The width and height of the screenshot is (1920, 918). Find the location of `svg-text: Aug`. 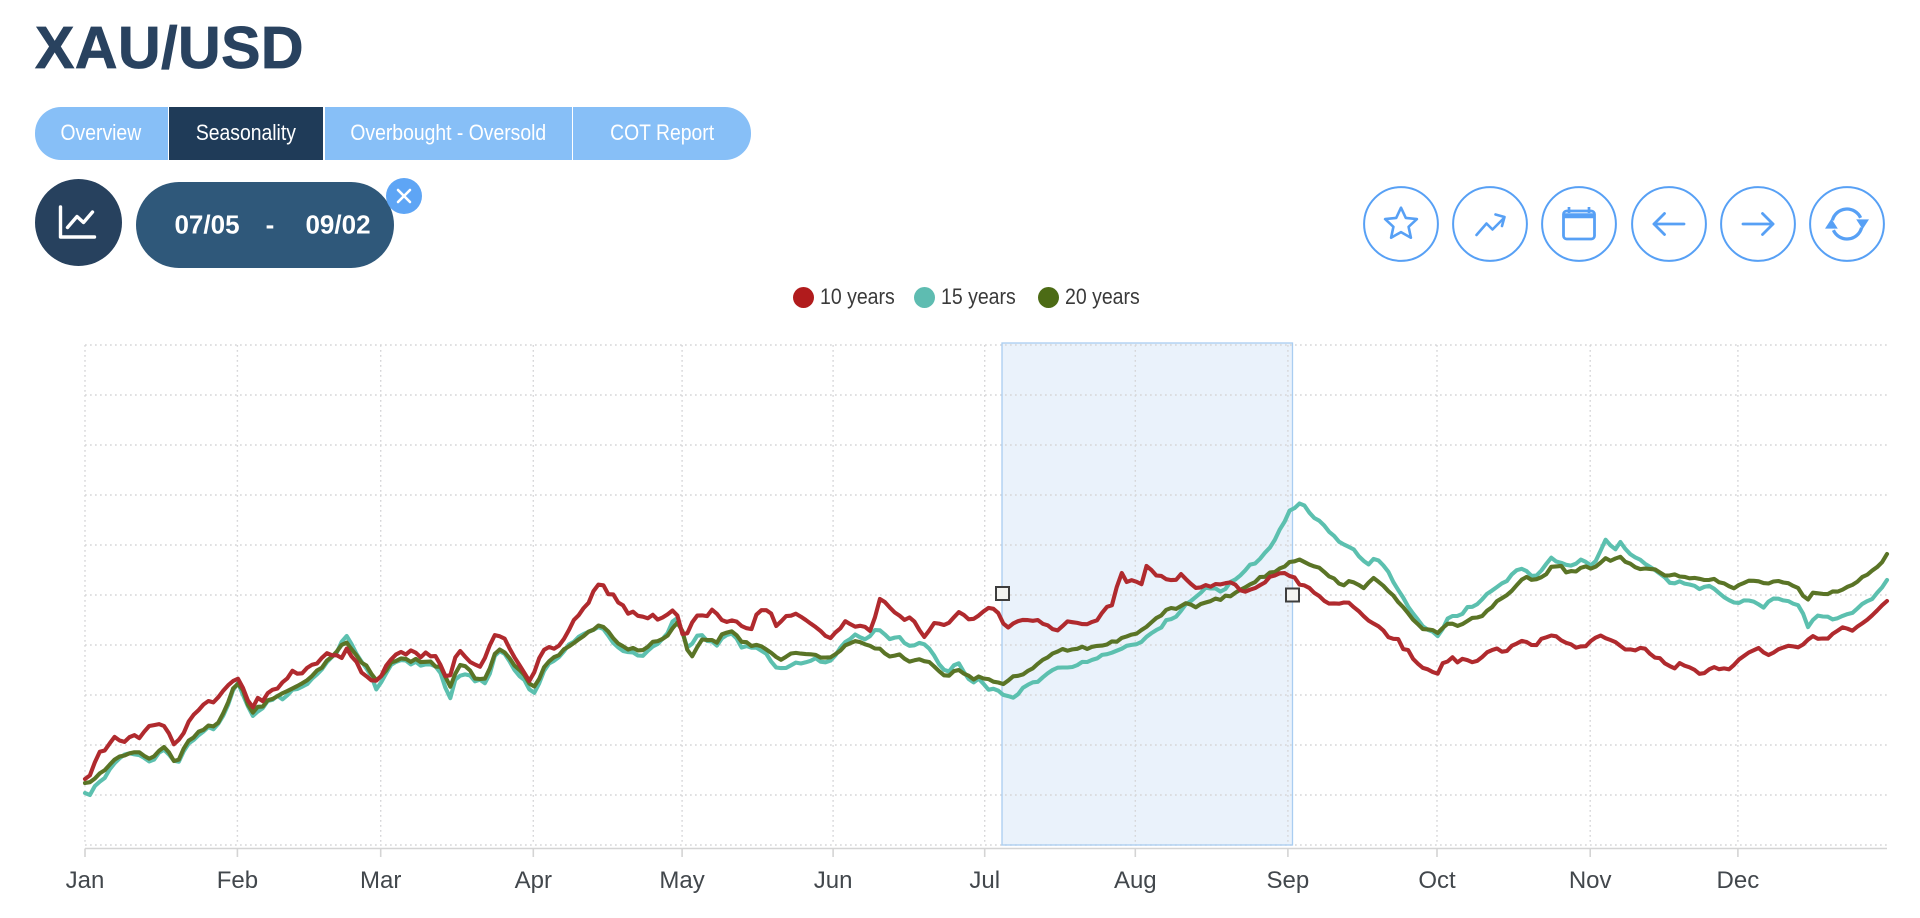

svg-text: Aug is located at coordinates (1135, 880).